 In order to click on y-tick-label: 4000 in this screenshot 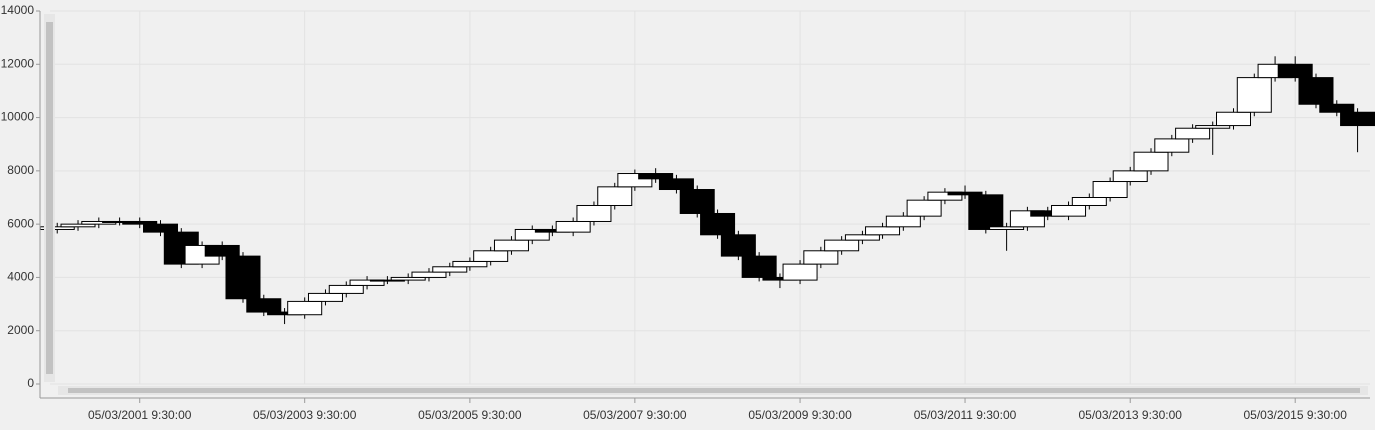, I will do `click(20, 277)`.